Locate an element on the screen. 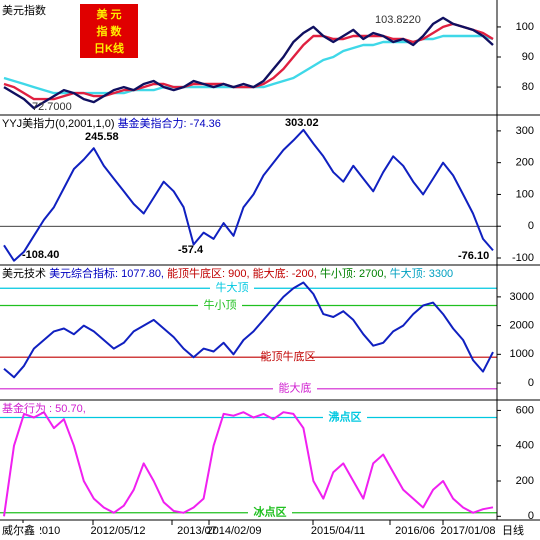  title-part: 美元技术 is located at coordinates (25, 273).